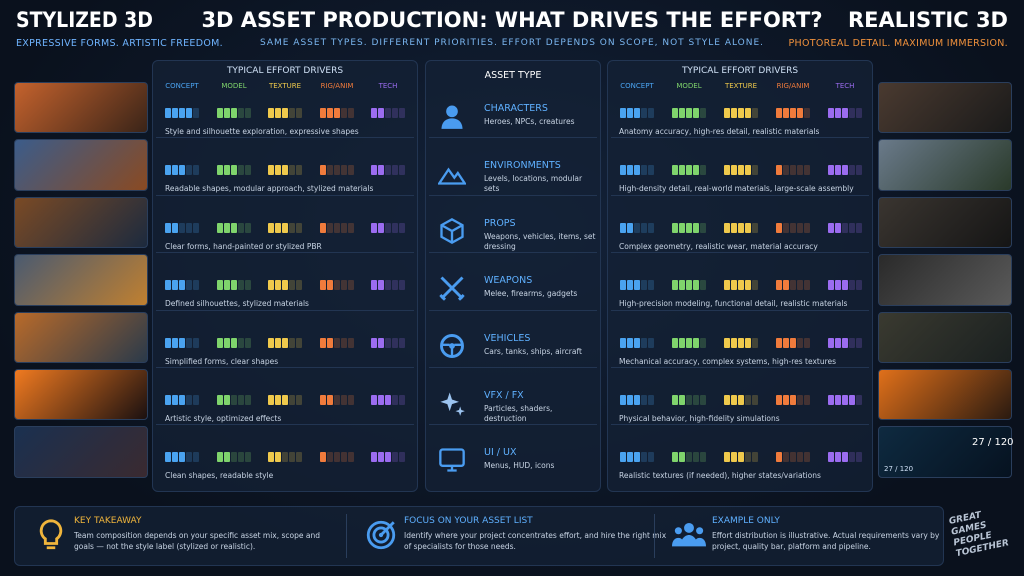 Image resolution: width=1024 pixels, height=576 pixels. I want to click on asset-type-title: ASSET TYPE, so click(513, 75).